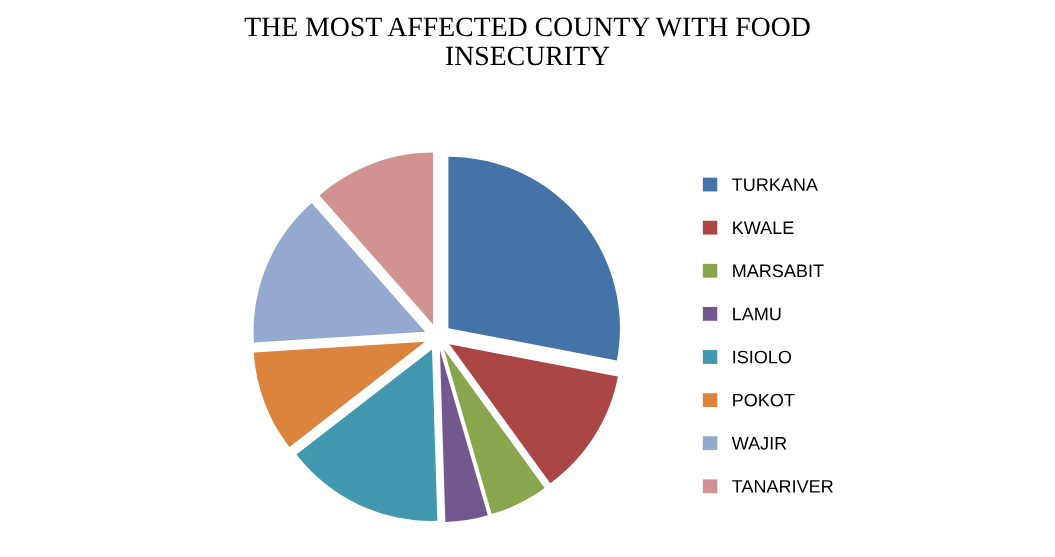 This screenshot has width=1055, height=557. Describe the element at coordinates (527, 41) in the screenshot. I see `chart-title: THE MOST AFFECTED COUNTY WITH FOOD INSECURITY` at that location.